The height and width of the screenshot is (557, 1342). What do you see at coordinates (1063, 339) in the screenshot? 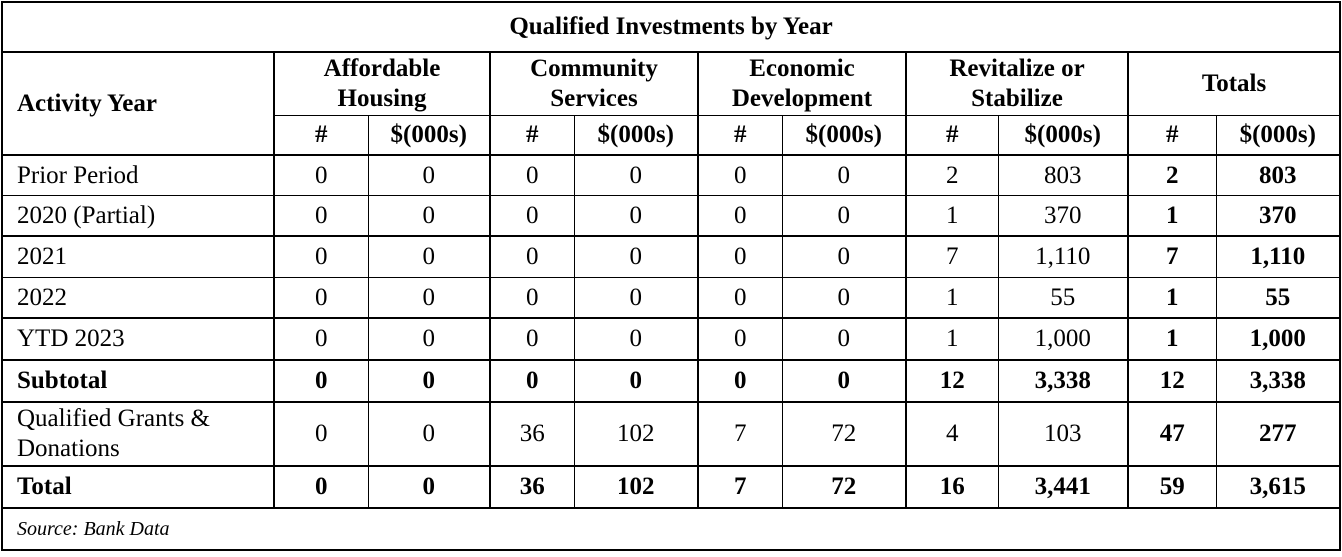
I see `cell: 1,000` at bounding box center [1063, 339].